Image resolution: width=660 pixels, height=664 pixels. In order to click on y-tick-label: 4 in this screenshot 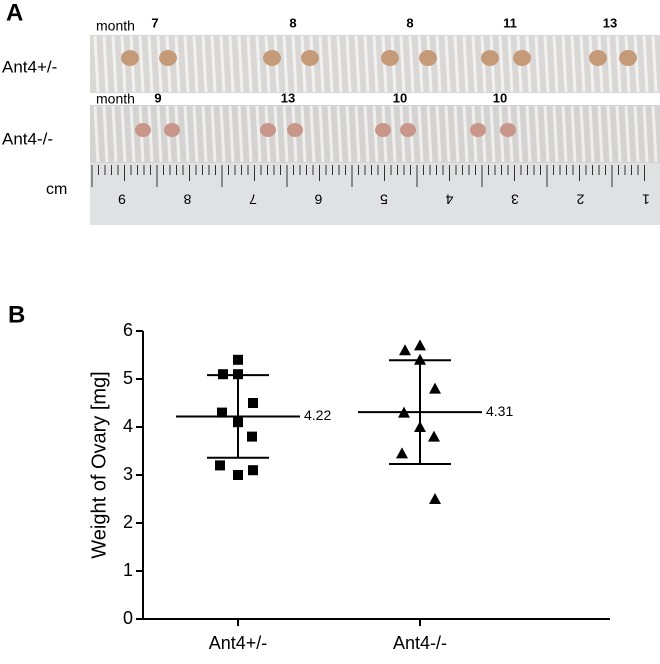, I will do `click(128, 426)`.